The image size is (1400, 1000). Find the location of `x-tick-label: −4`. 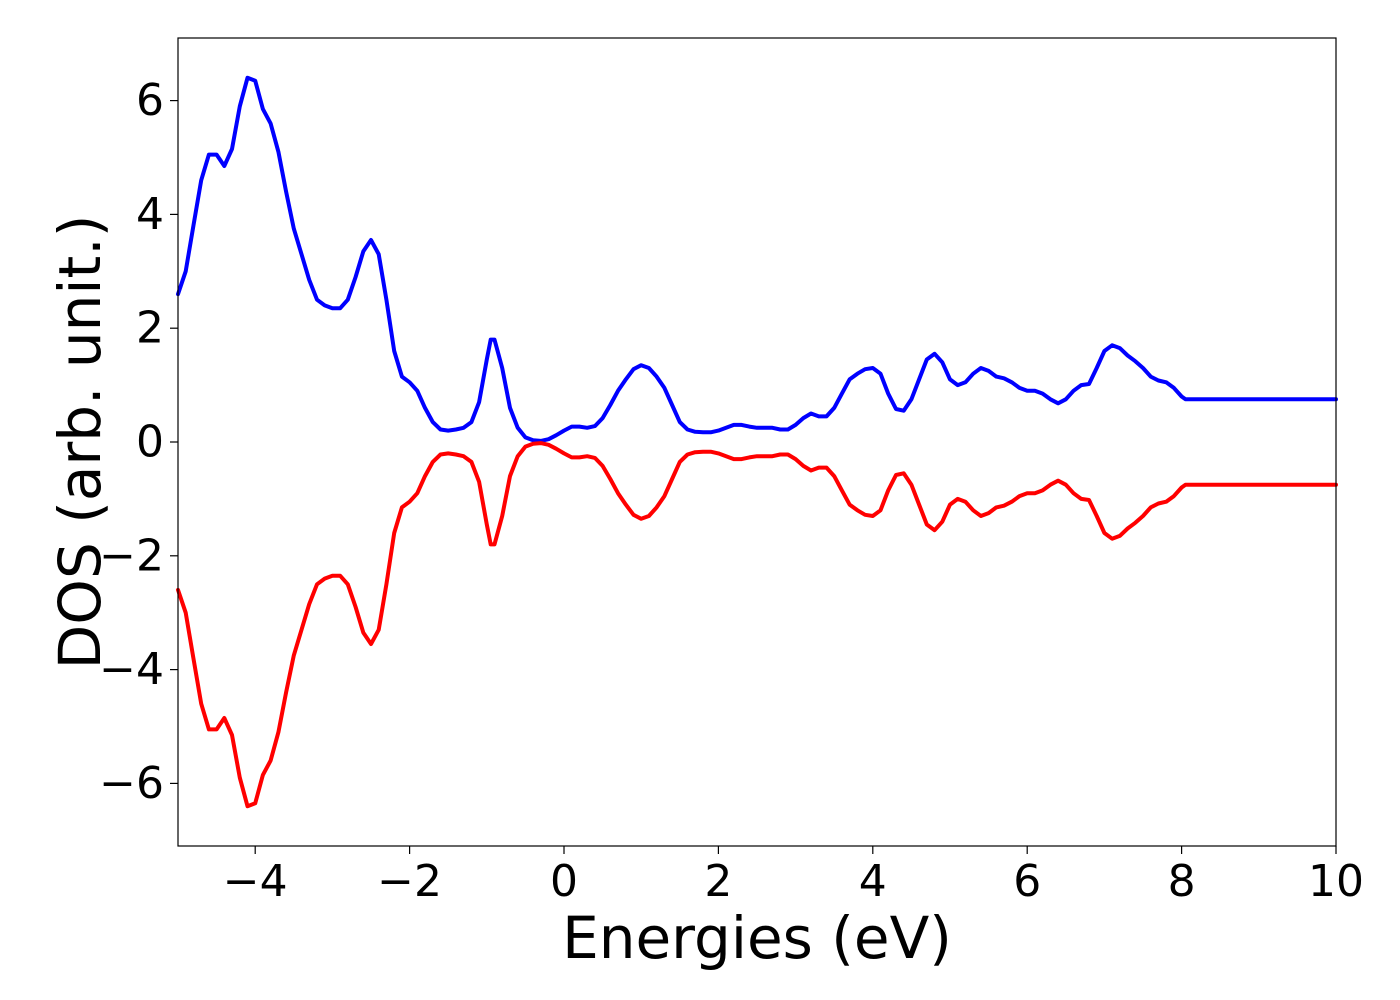

x-tick-label: −4 is located at coordinates (255, 881).